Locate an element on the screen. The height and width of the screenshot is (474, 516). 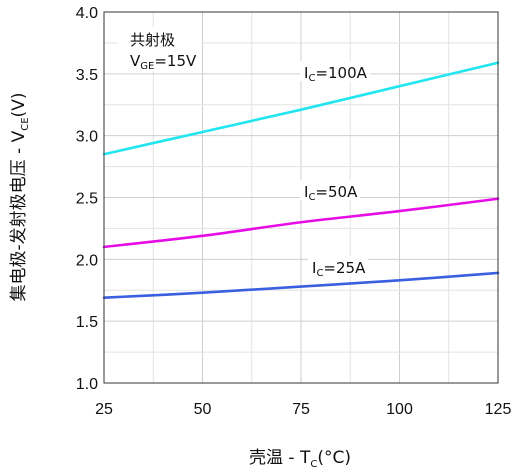
x-tick-label: 125 is located at coordinates (498, 409).